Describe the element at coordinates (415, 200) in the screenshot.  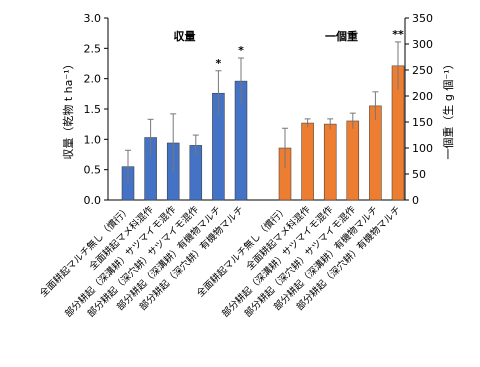
I see `y2-tick-label: 0` at that location.